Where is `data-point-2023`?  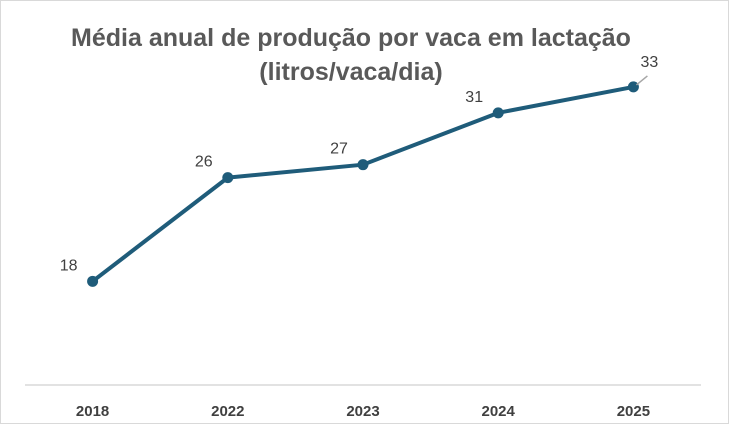
data-point-2023 is located at coordinates (363, 165).